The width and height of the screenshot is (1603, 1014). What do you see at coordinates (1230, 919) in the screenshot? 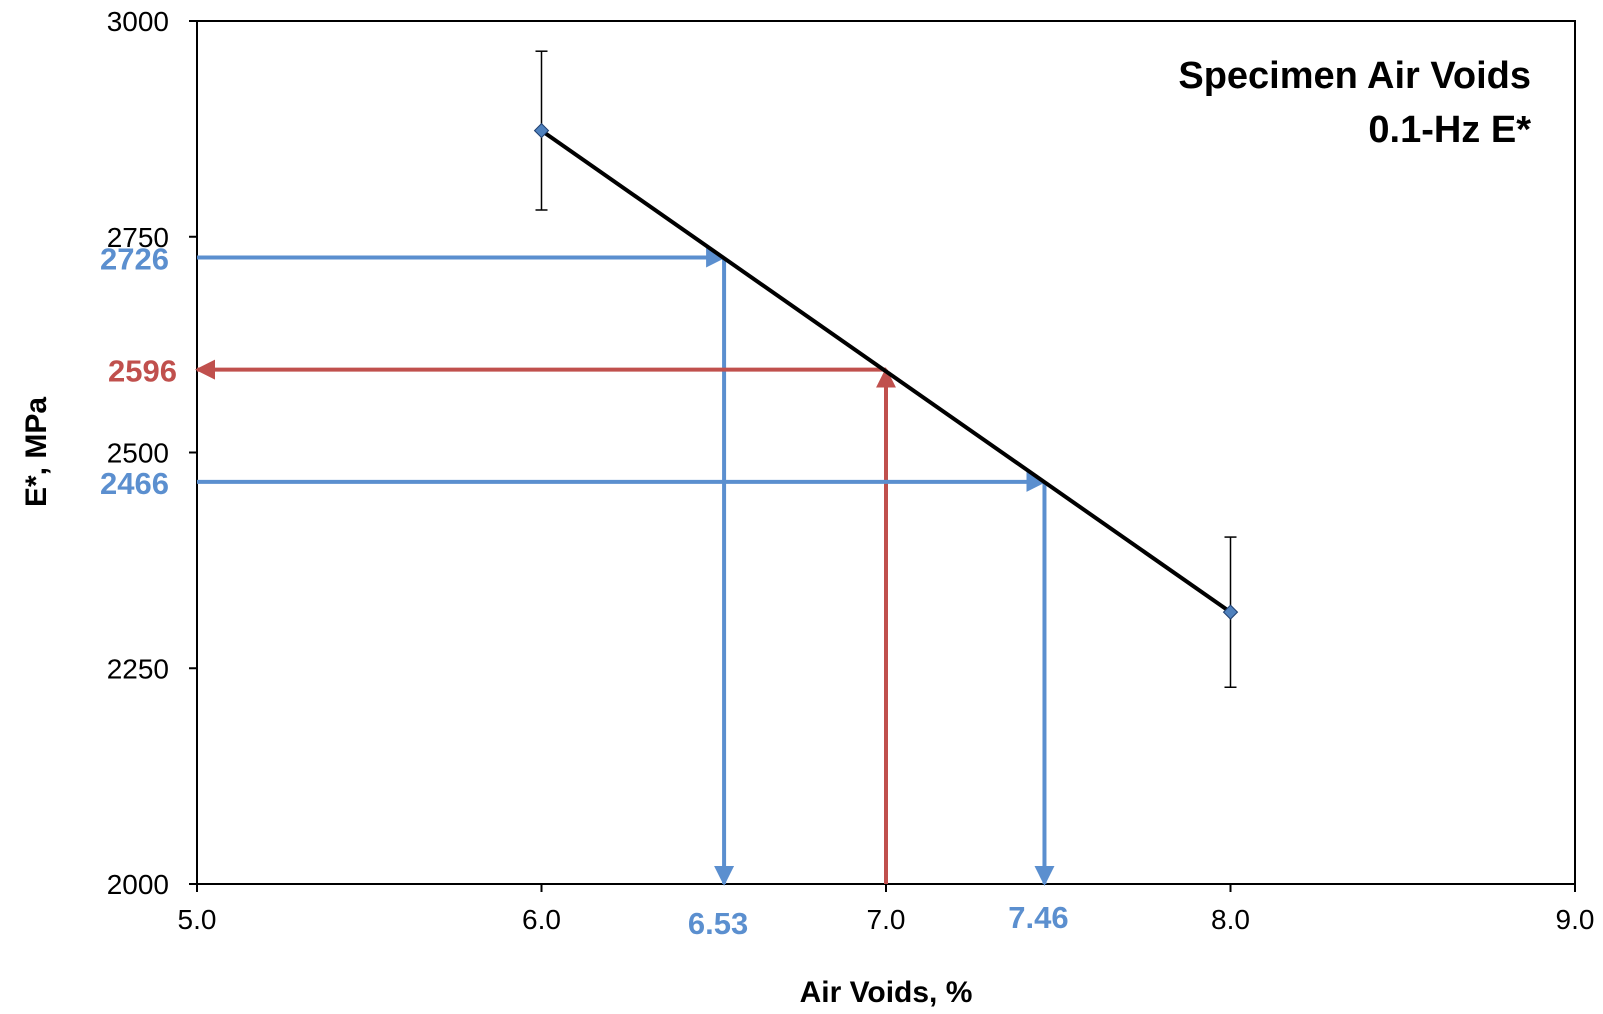
I see `x-tick-label: 8.0` at bounding box center [1230, 919].